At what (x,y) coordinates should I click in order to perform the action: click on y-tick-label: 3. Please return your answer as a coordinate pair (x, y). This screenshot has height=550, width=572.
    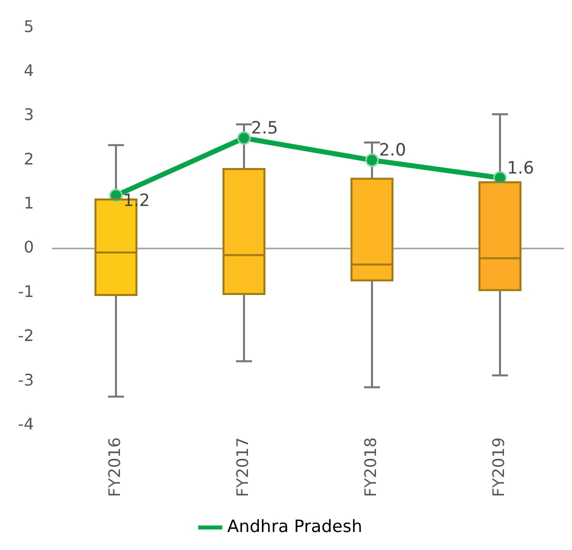
    Looking at the image, I should click on (29, 114).